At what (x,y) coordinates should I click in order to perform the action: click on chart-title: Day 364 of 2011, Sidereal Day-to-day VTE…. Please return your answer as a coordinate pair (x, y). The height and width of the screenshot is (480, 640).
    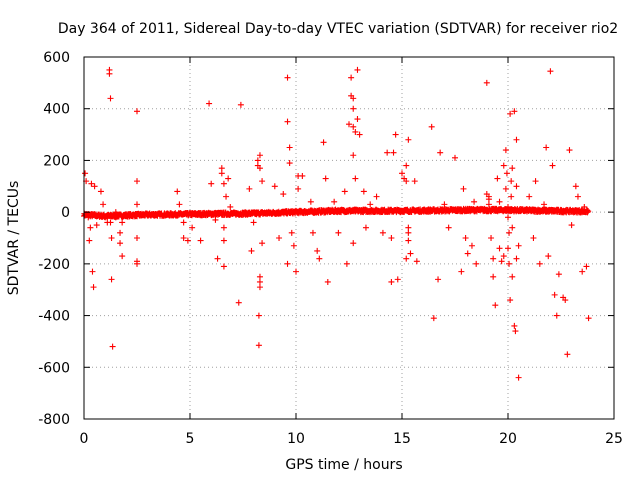
    Looking at the image, I should click on (338, 29).